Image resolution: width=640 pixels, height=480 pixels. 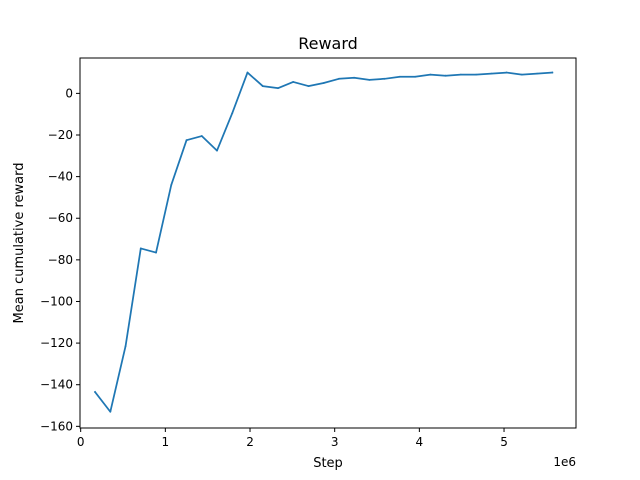 I want to click on x-axis-label: Step, so click(x=328, y=463).